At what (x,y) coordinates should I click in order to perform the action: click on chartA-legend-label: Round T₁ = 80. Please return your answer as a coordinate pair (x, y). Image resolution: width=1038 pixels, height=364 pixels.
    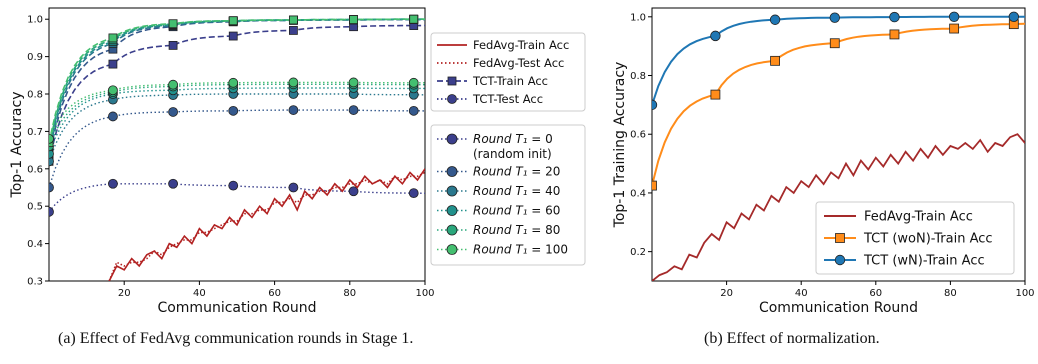
    Looking at the image, I should click on (516, 230).